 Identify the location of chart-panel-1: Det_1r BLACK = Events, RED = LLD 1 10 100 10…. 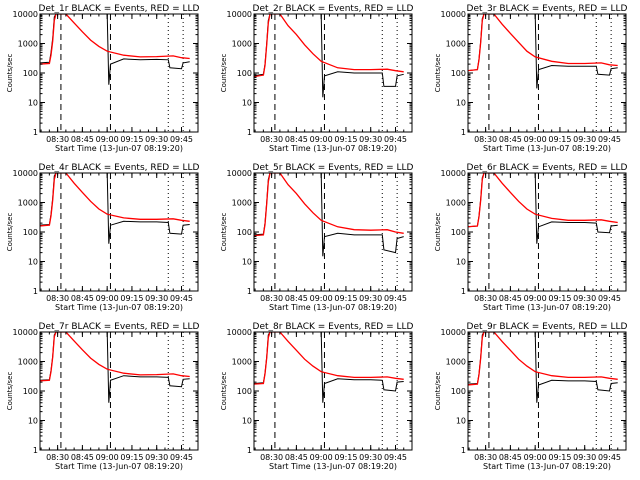
(103, 78).